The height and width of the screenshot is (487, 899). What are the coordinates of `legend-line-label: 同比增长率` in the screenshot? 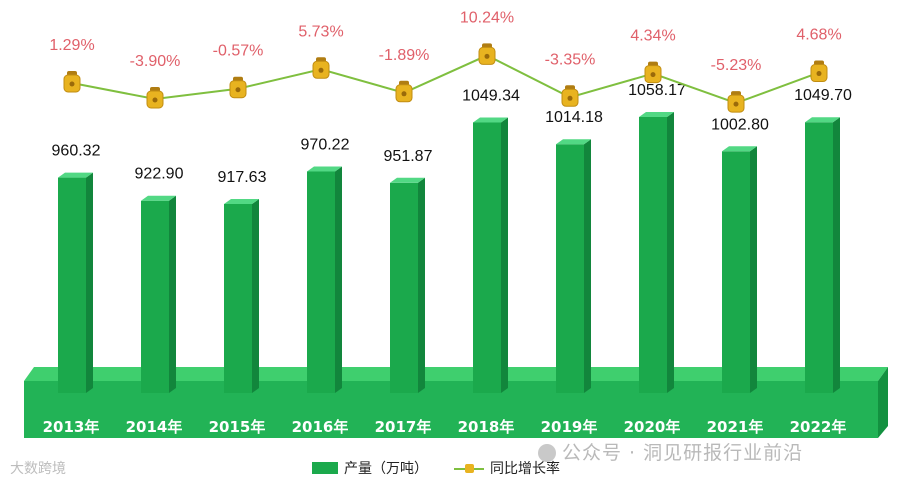 It's located at (525, 469).